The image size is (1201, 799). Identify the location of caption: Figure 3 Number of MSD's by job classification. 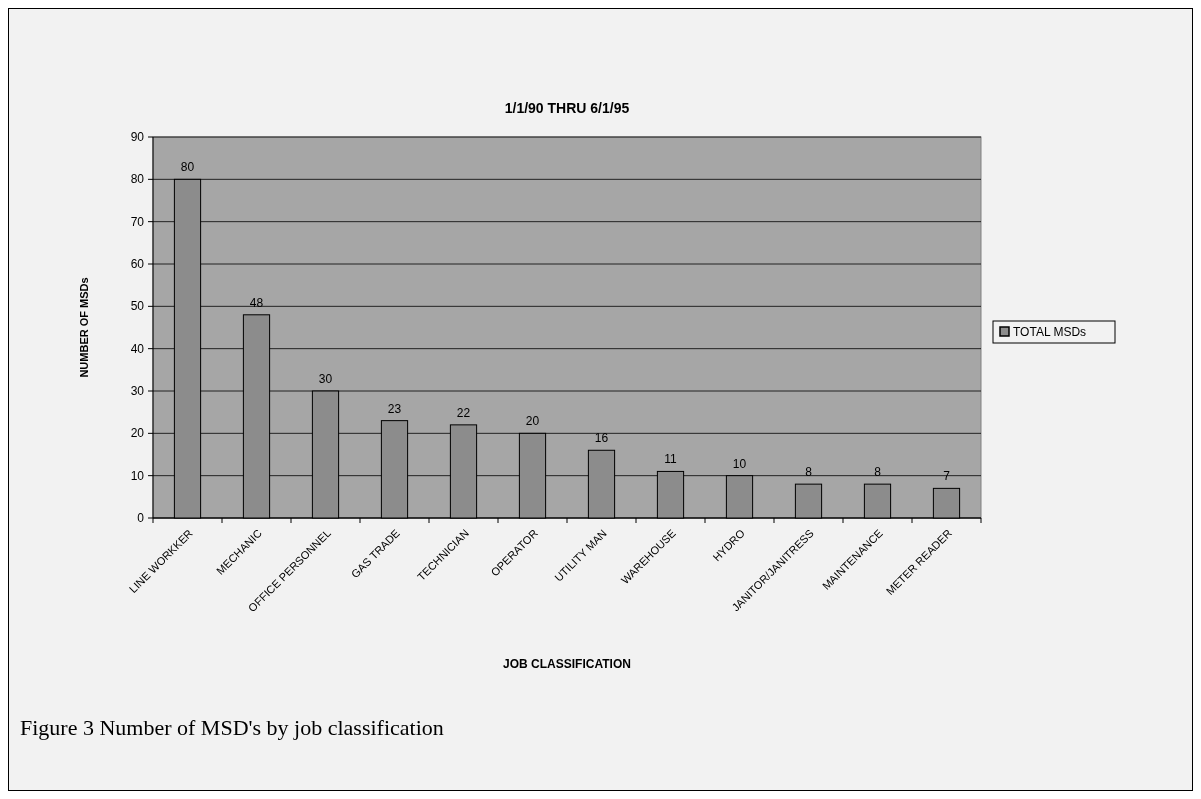
(232, 727).